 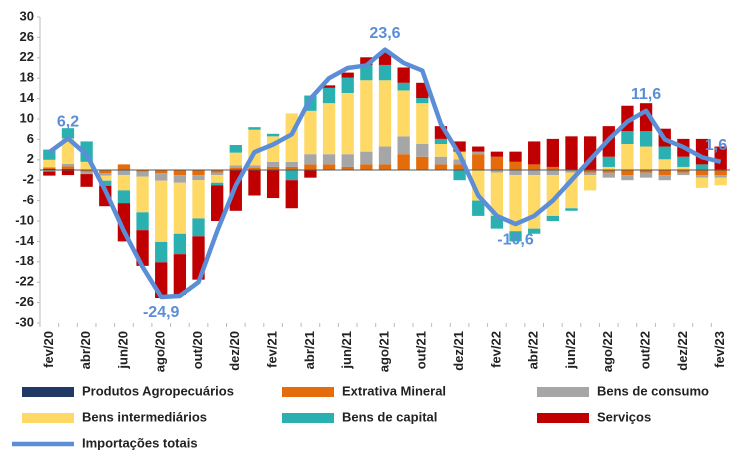 What do you see at coordinates (48, 349) in the screenshot?
I see `x-tick-label: fev/20` at bounding box center [48, 349].